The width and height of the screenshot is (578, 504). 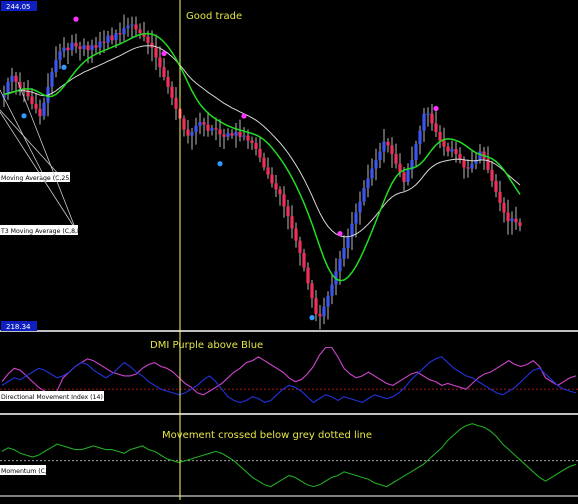 I want to click on momentum-panel, so click(x=289, y=455).